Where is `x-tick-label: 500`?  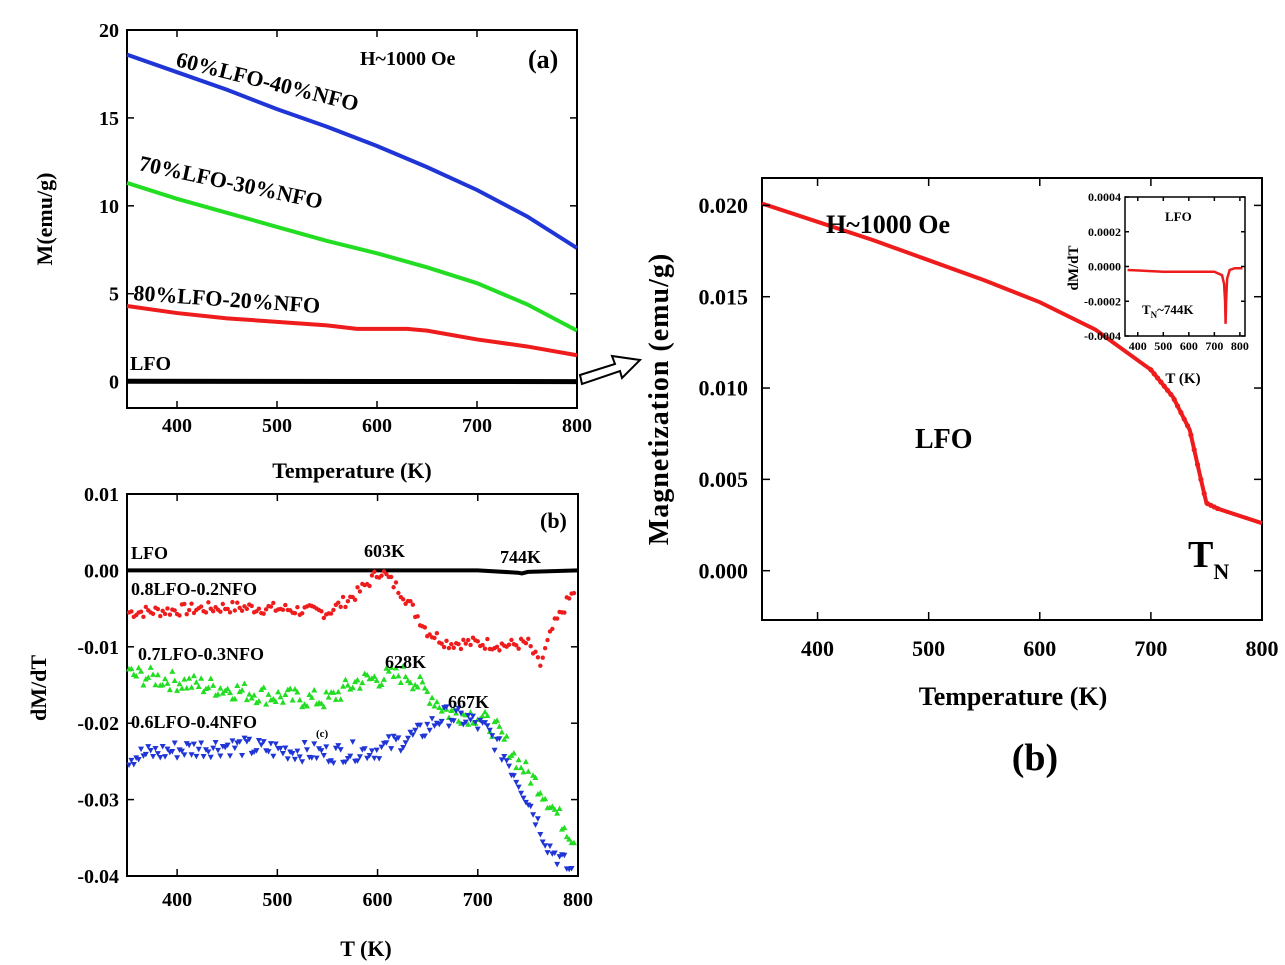 x-tick-label: 500 is located at coordinates (928, 648).